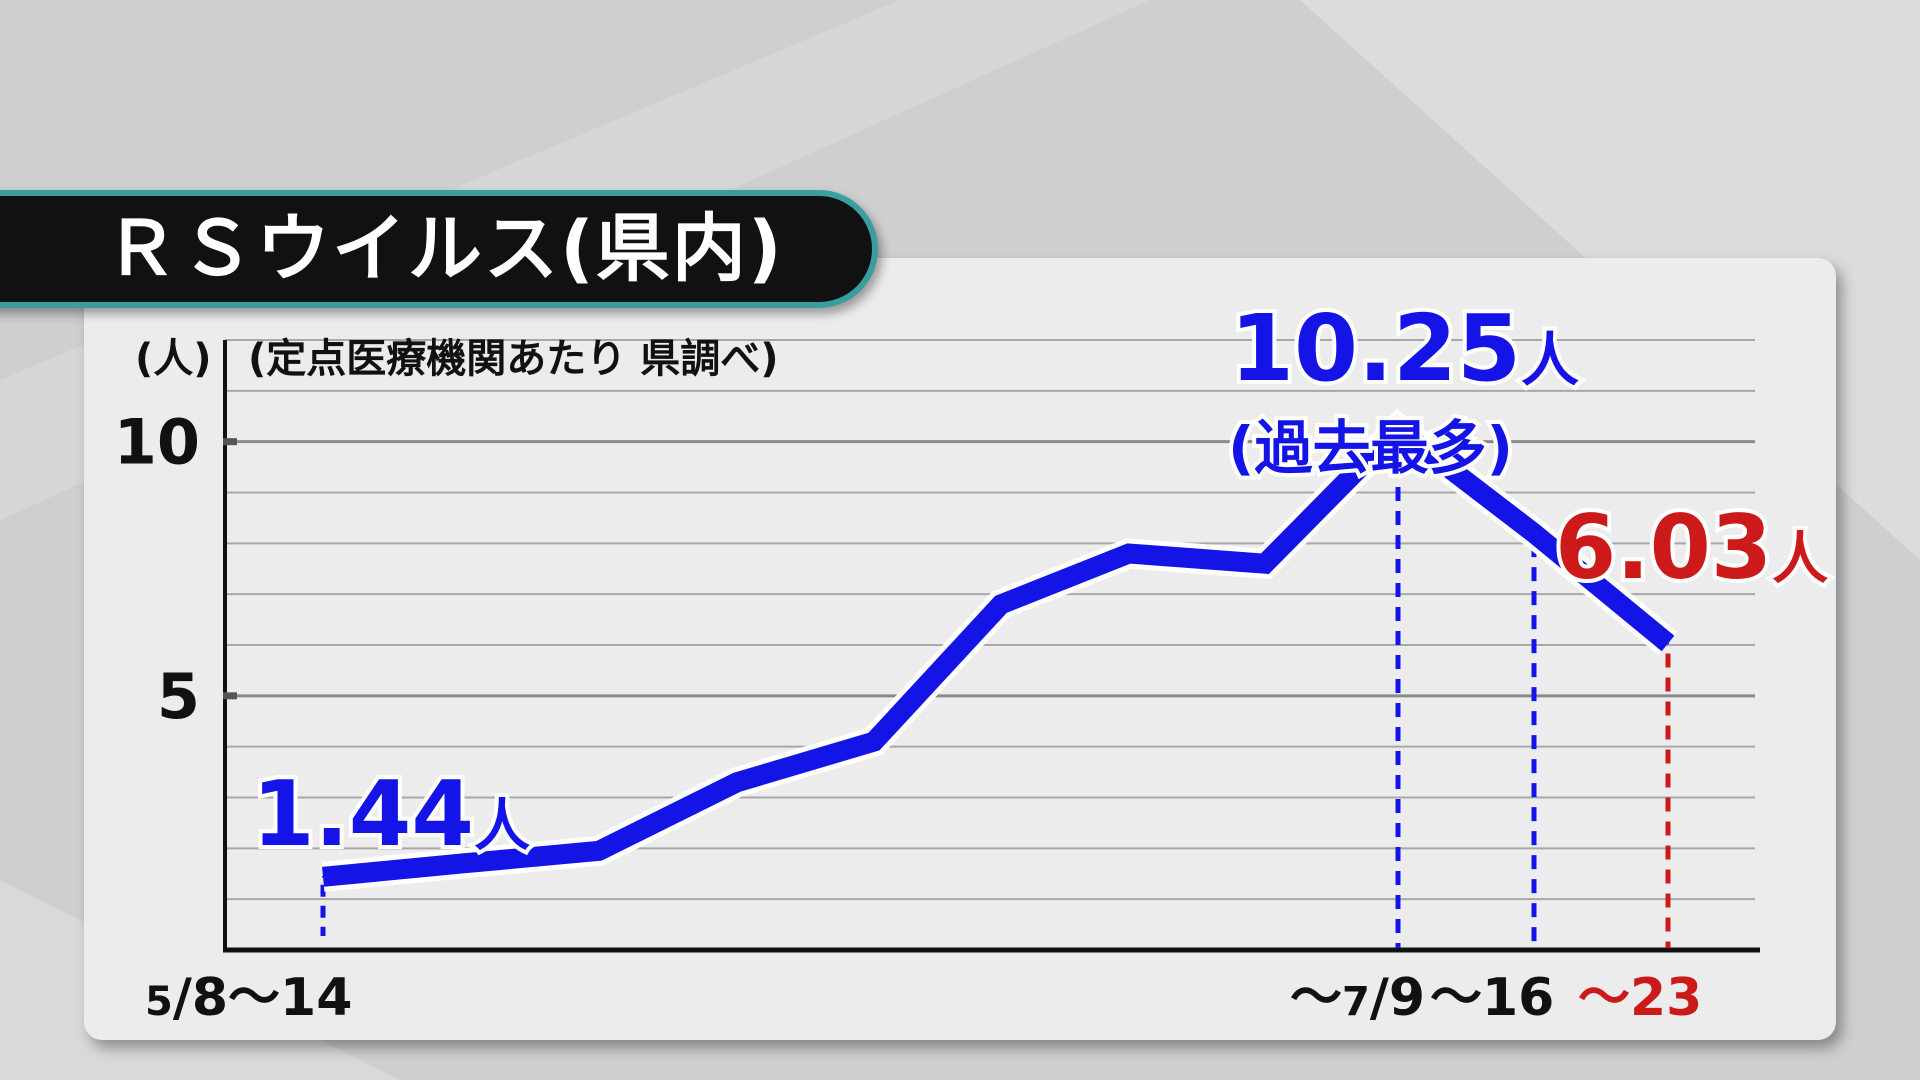 The image size is (1920, 1080). I want to click on x-label-start: 5/8〜14, so click(248, 998).